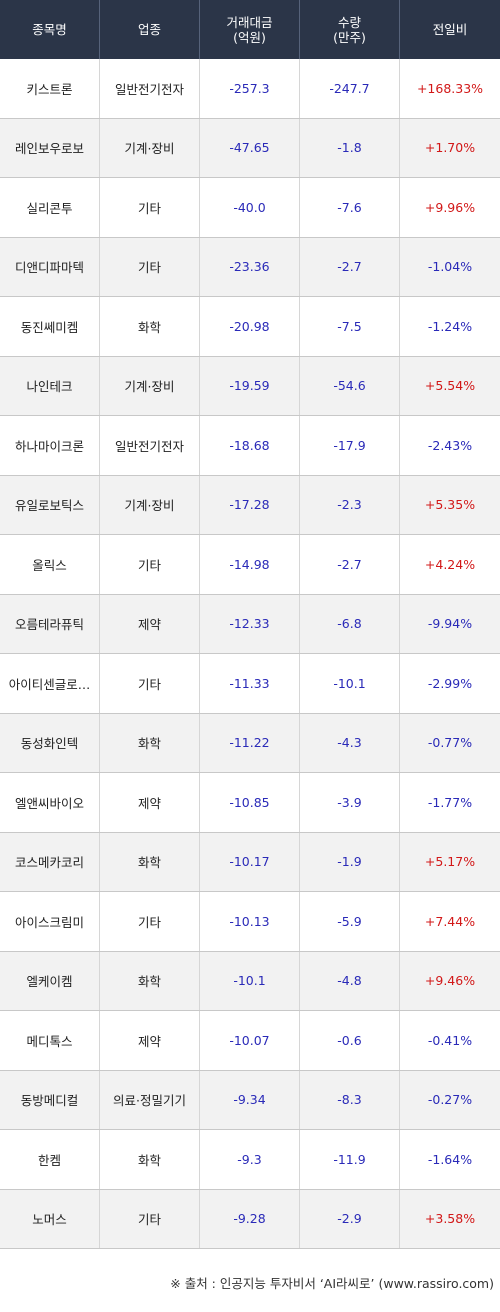  I want to click on table-row: 노머스 기타 -9.28 -2.9 +3.58%, so click(250, 1219).